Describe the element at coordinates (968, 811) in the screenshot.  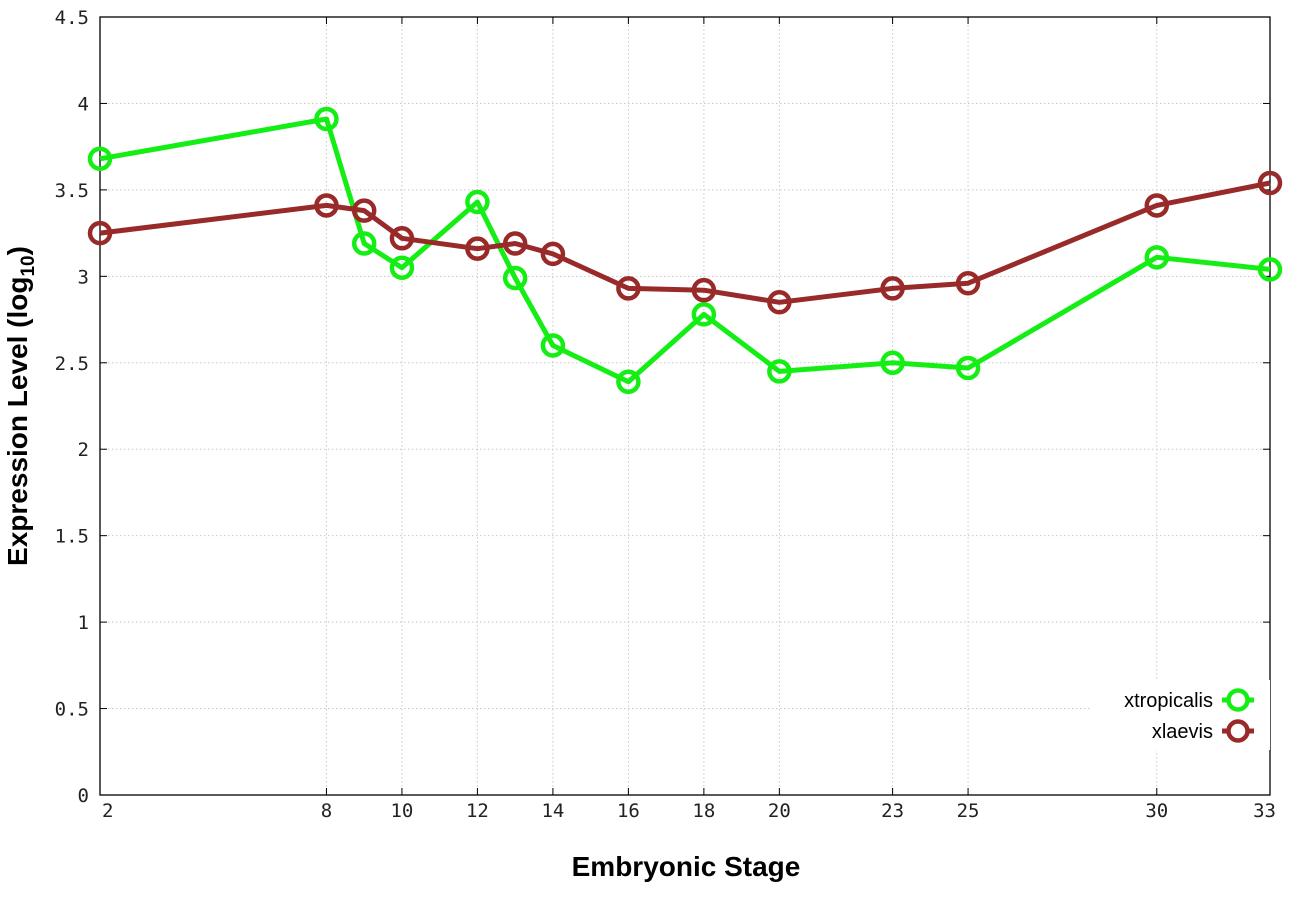
I see `x-tick-label: 25` at that location.